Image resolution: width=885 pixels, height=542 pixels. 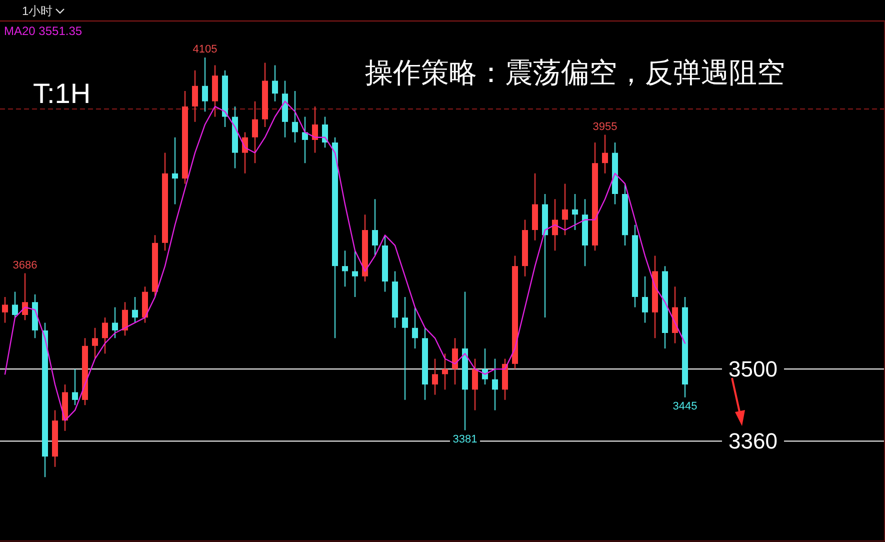 I want to click on annotation: 3686, so click(x=25, y=265).